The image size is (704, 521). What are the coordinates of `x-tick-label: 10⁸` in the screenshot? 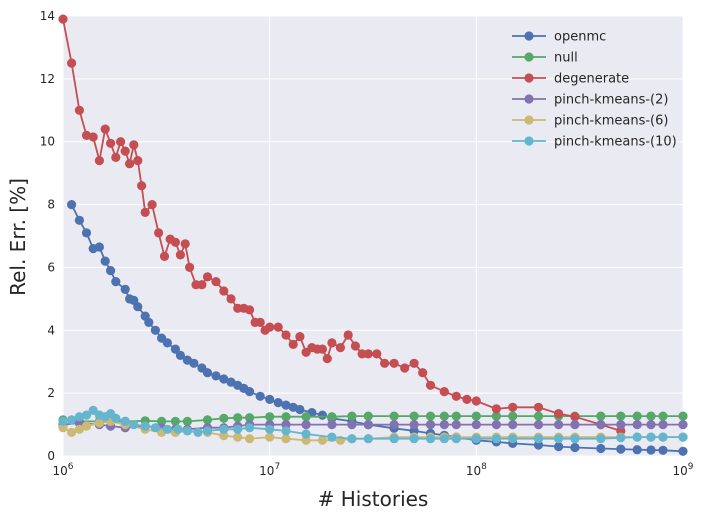 It's located at (476, 470).